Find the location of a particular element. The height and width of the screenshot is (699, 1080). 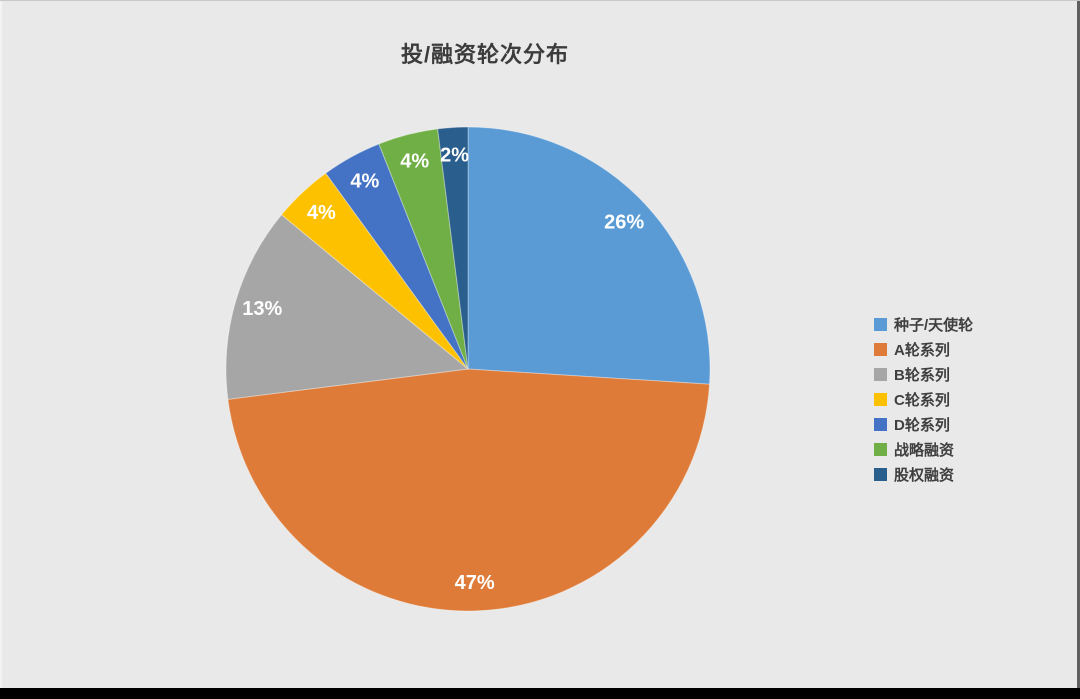

legend-label: 战略融资 is located at coordinates (924, 450).